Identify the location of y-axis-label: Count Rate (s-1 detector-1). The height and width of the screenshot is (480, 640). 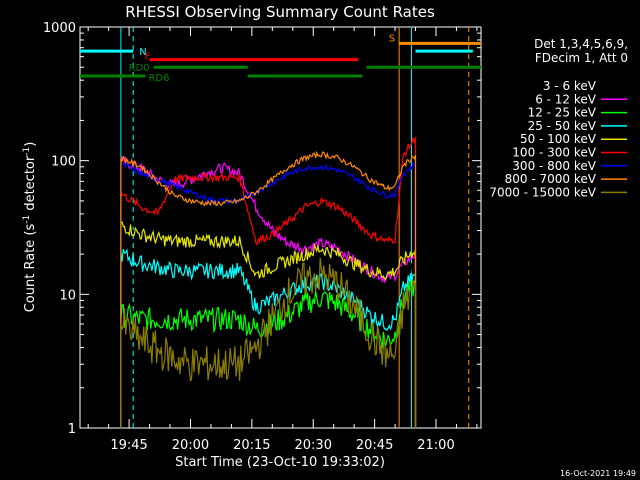
(30, 227).